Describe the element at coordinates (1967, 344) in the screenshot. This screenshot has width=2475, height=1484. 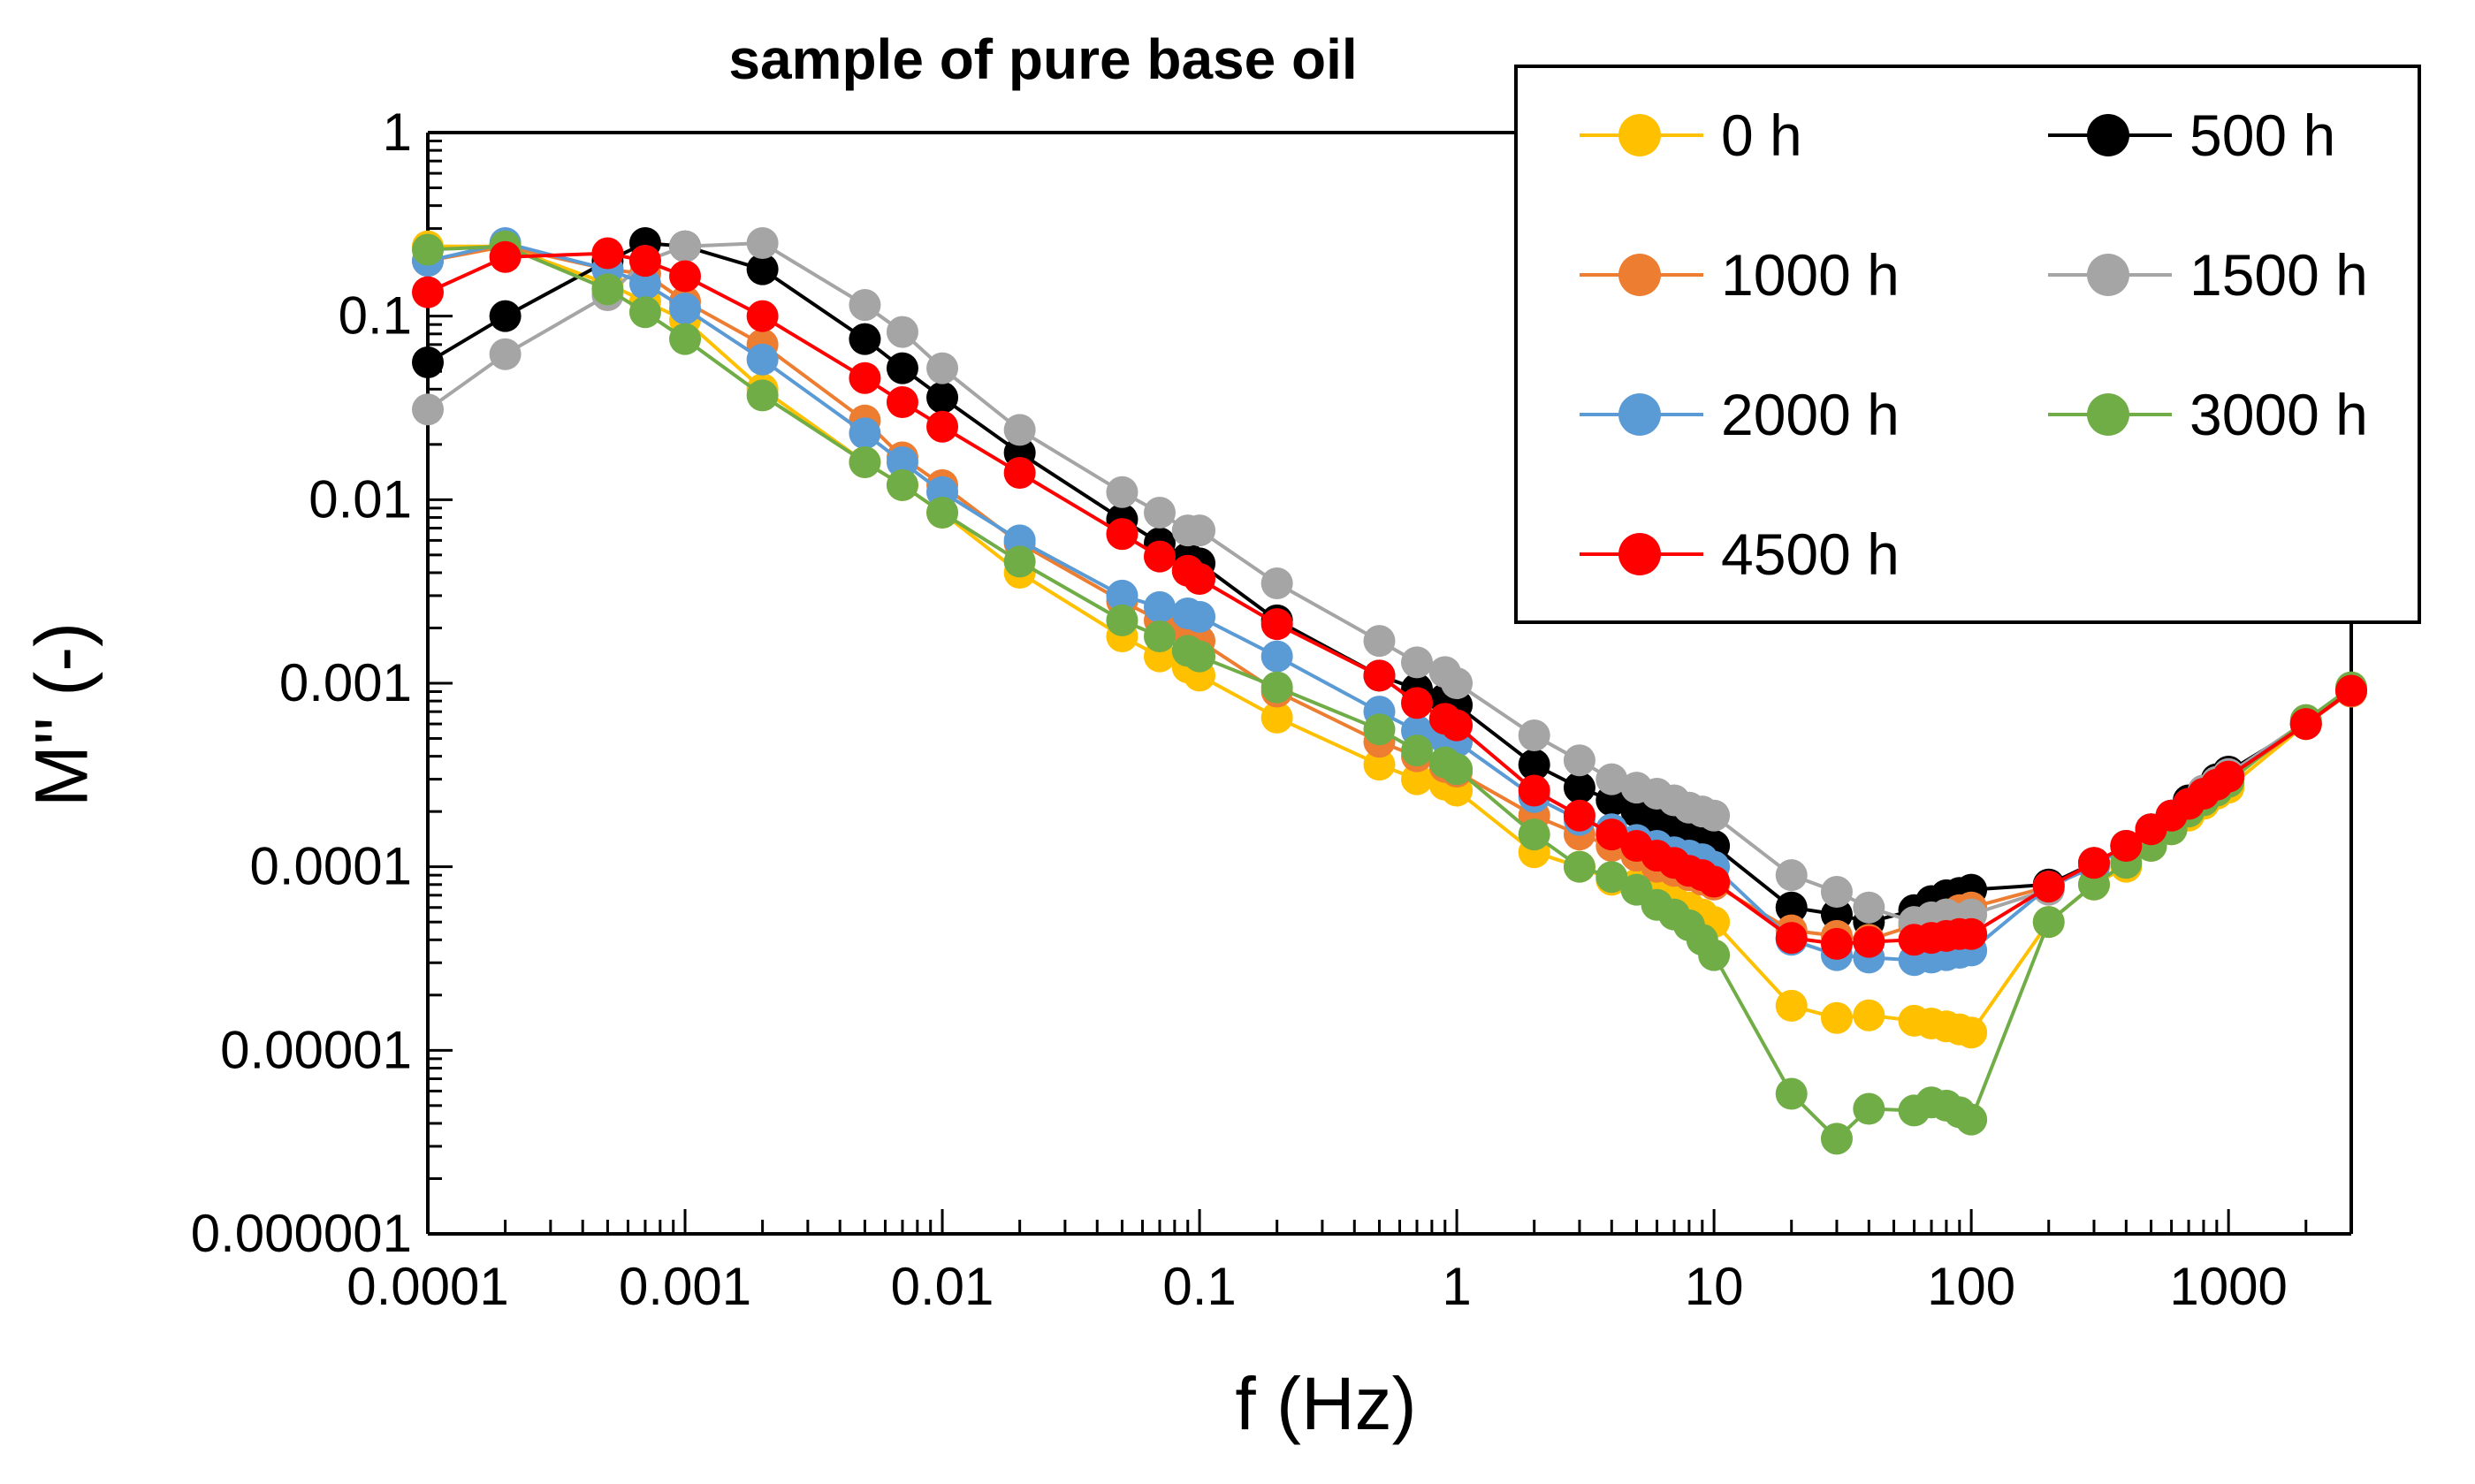
I see `legend: 0 h 500 h 1000 h 1500 h 2000 h 3000 h 4500 h` at that location.